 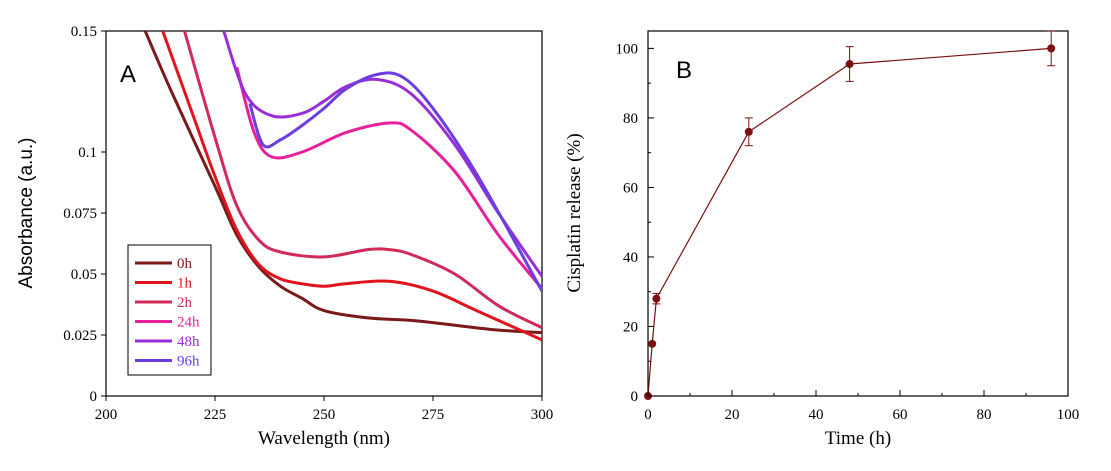 I want to click on panel-b-y-axis-title: Cisplatin release (%), so click(x=574, y=212).